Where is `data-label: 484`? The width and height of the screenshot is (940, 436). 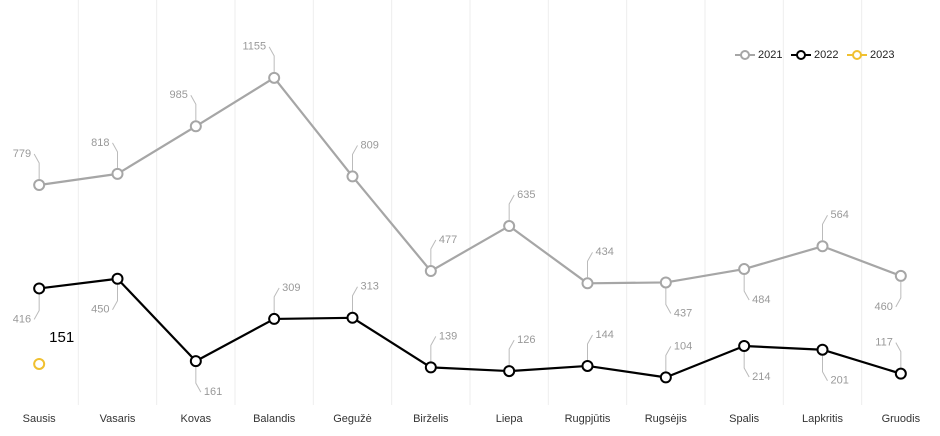
data-label: 484 is located at coordinates (761, 300).